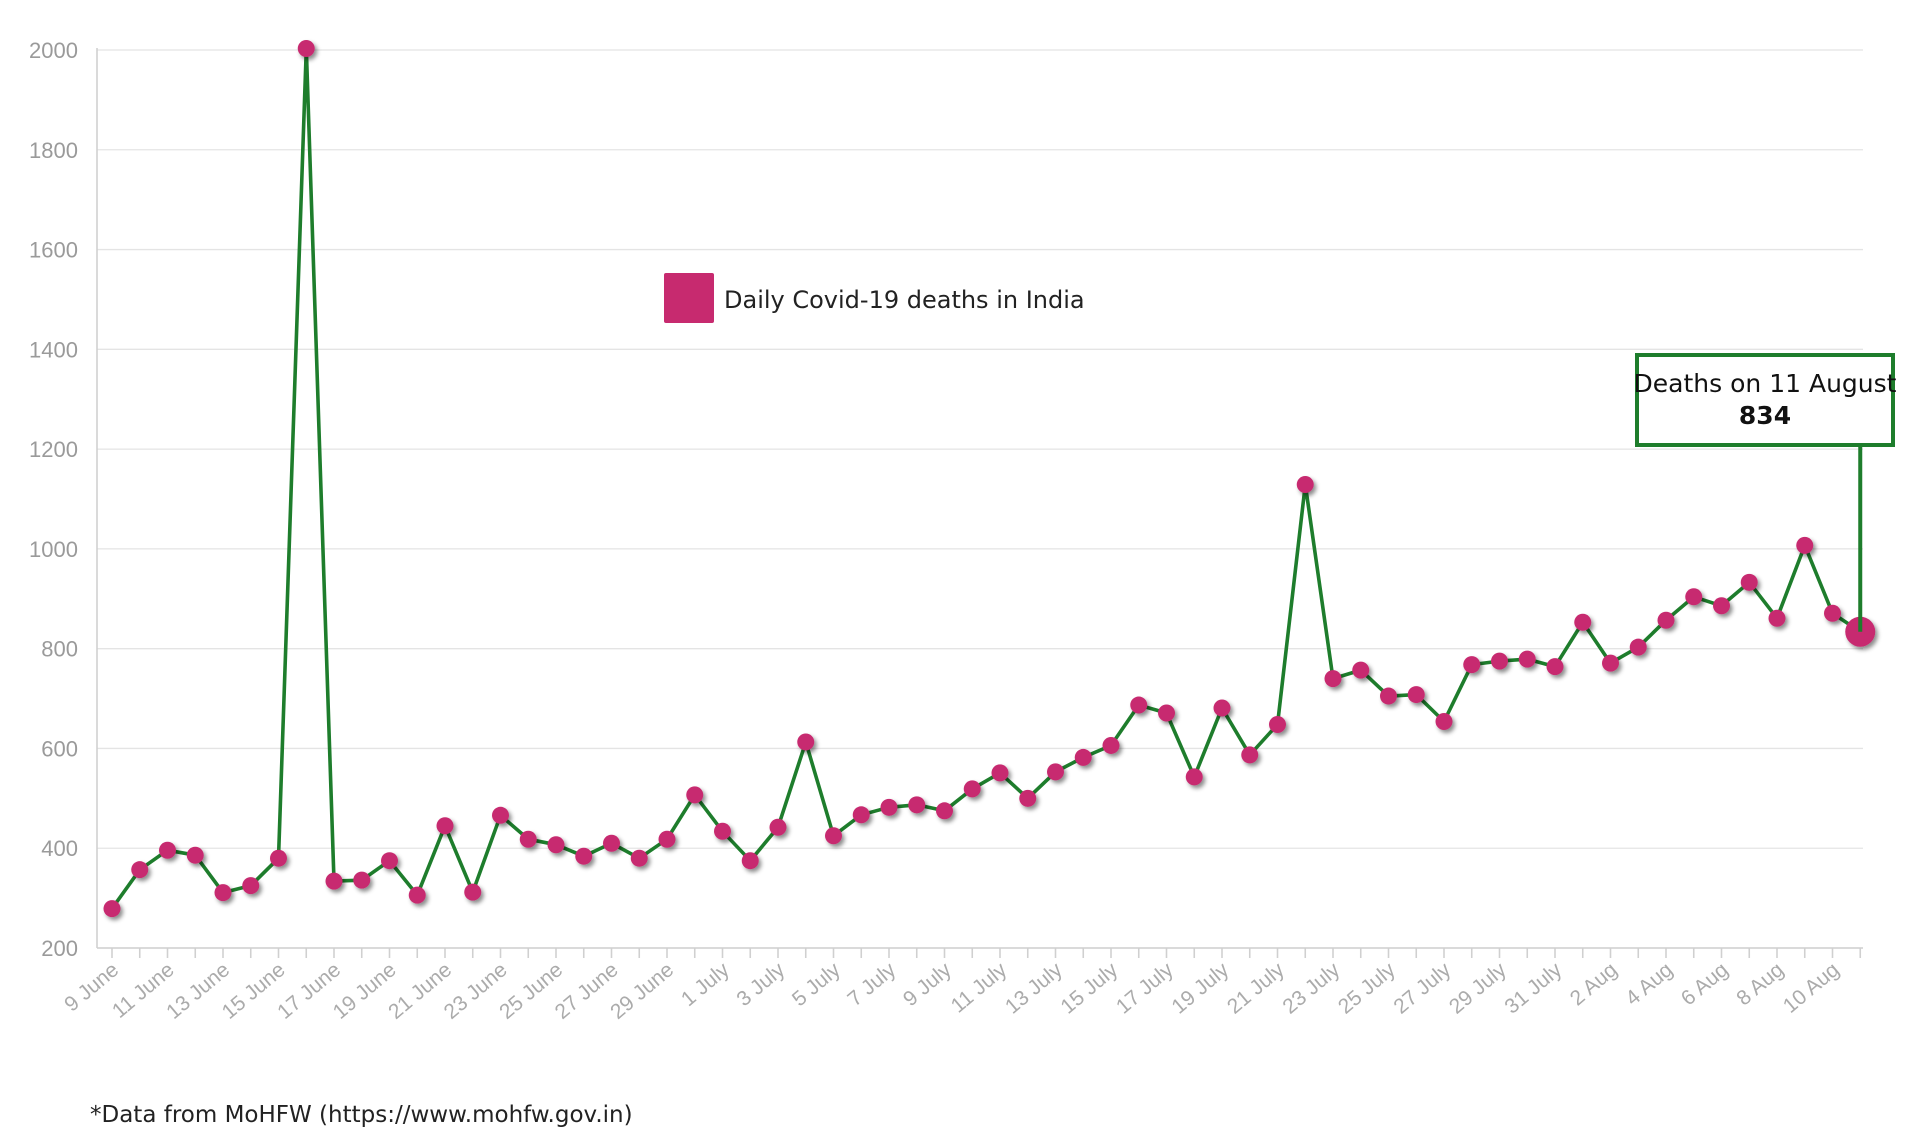 The height and width of the screenshot is (1139, 1920). What do you see at coordinates (871, 984) in the screenshot?
I see `x-tick-label: 7 July` at bounding box center [871, 984].